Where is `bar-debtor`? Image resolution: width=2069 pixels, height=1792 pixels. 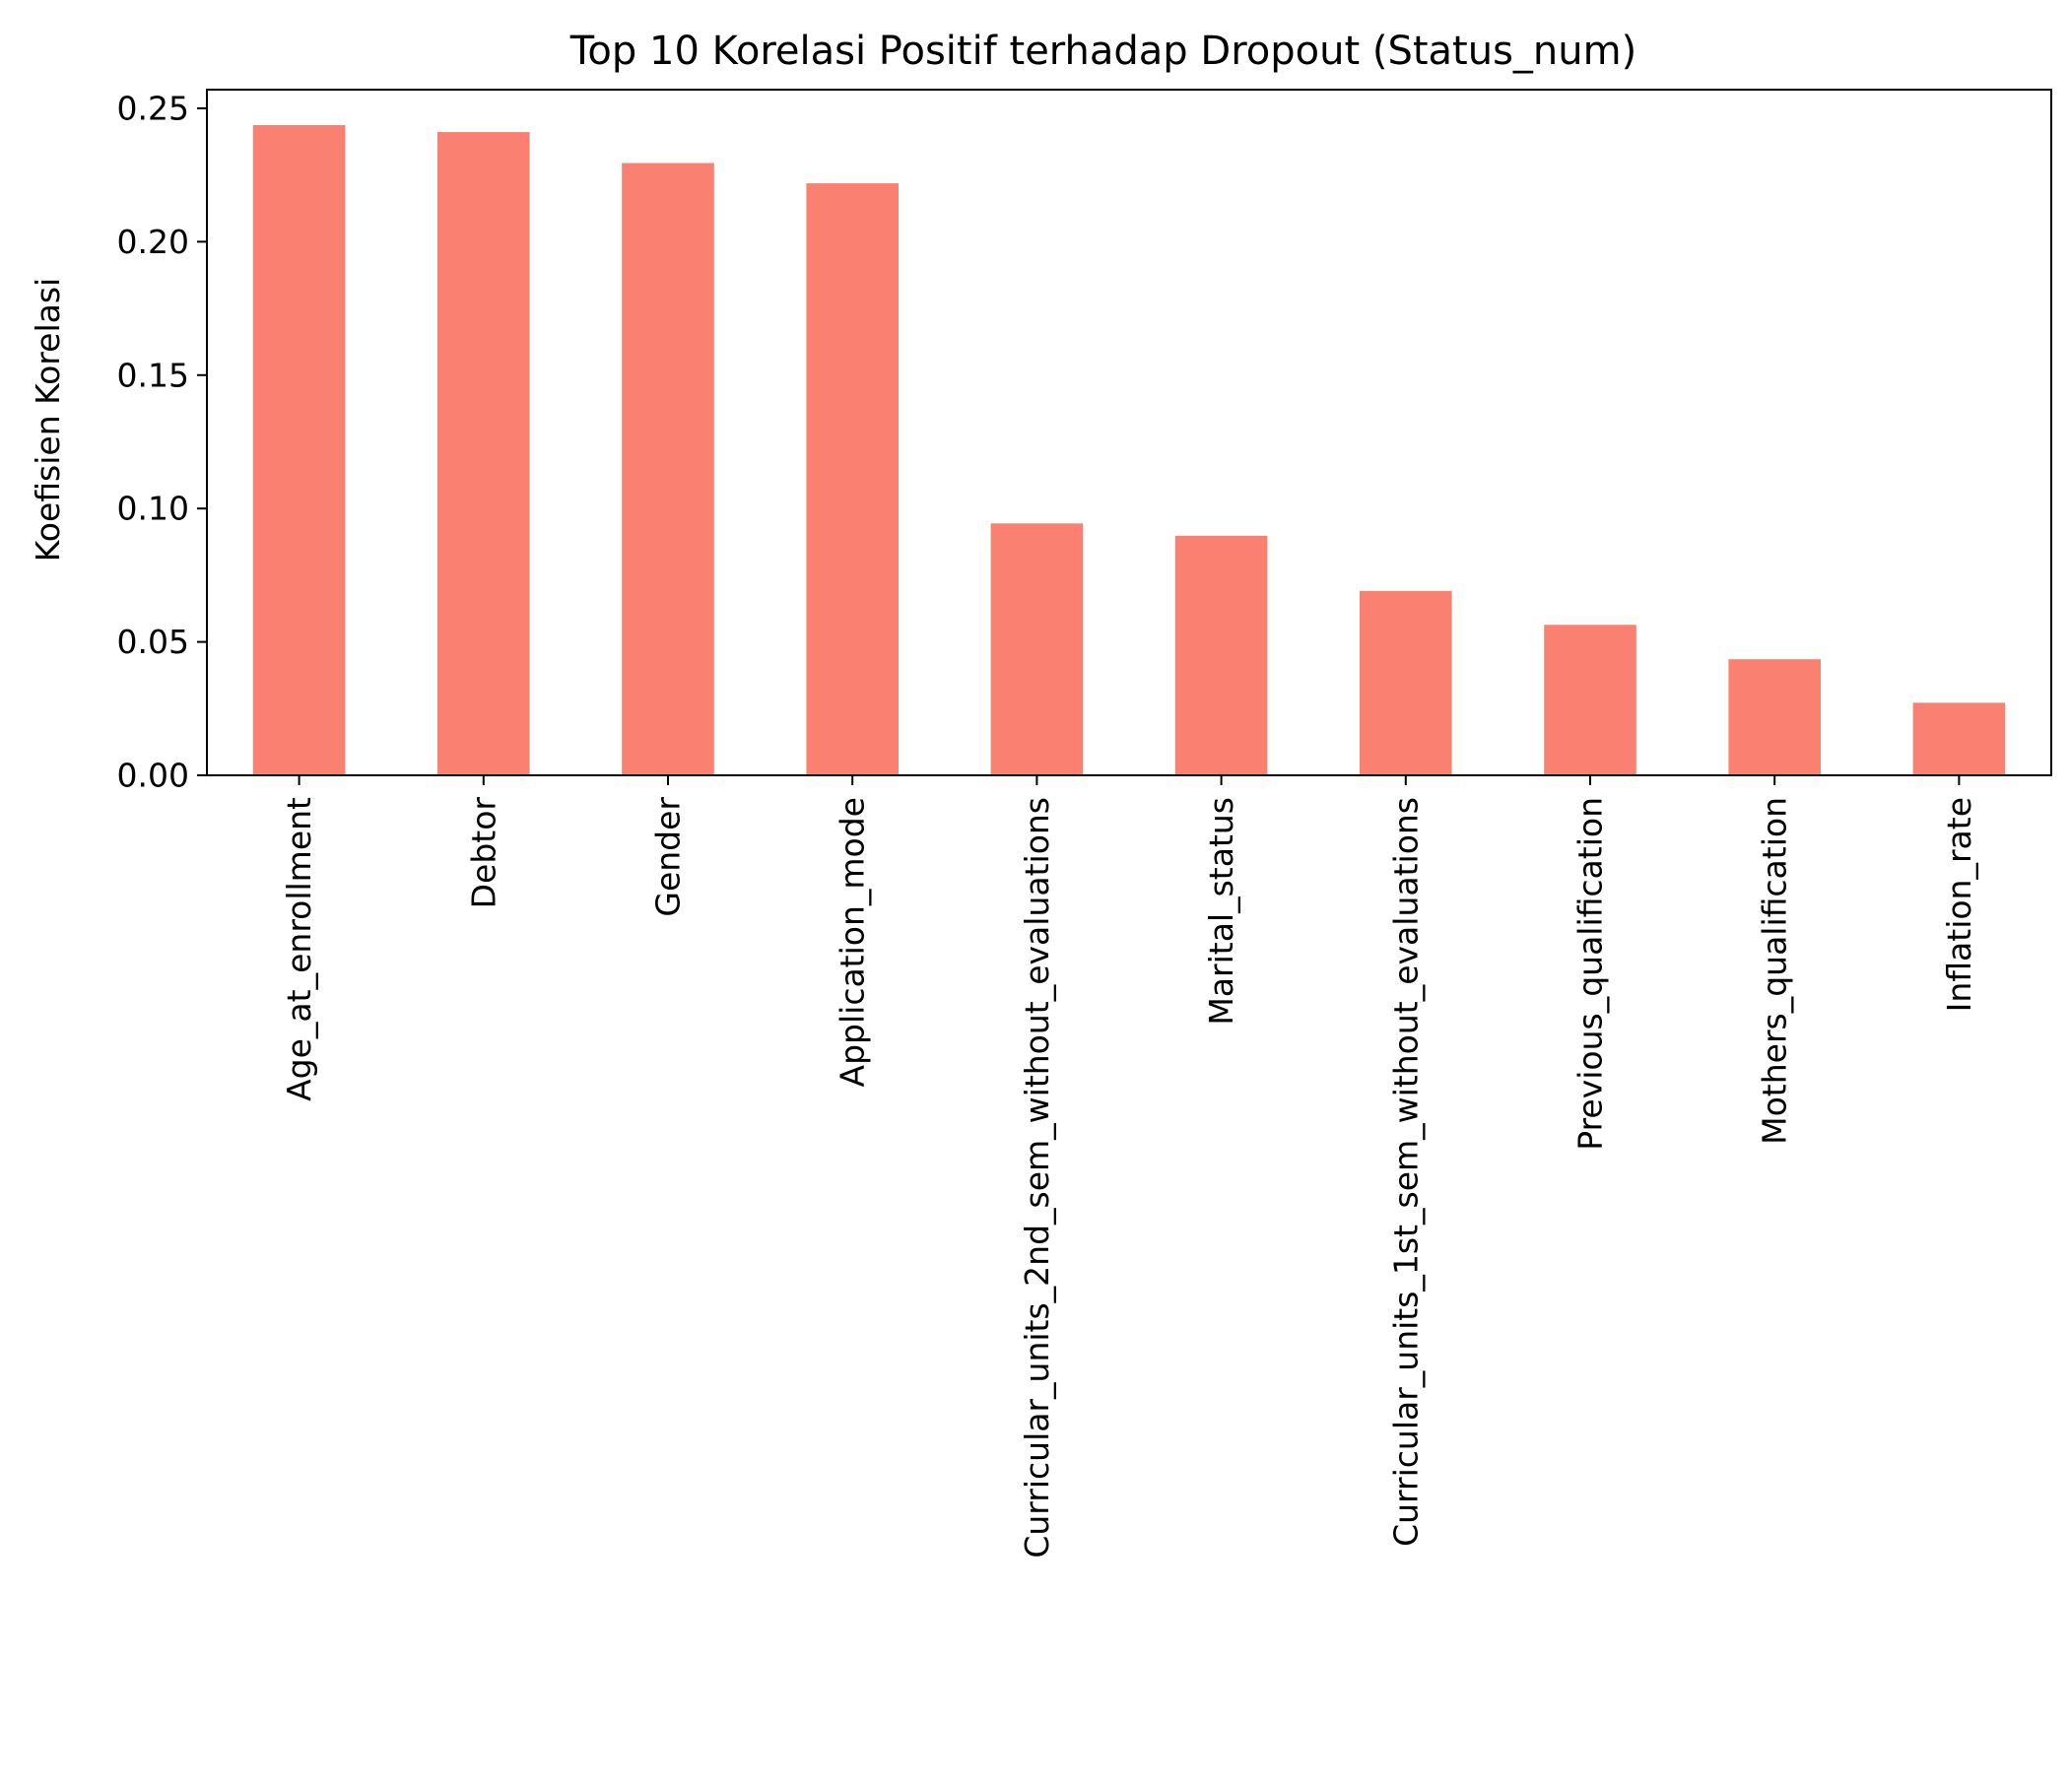
bar-debtor is located at coordinates (484, 453).